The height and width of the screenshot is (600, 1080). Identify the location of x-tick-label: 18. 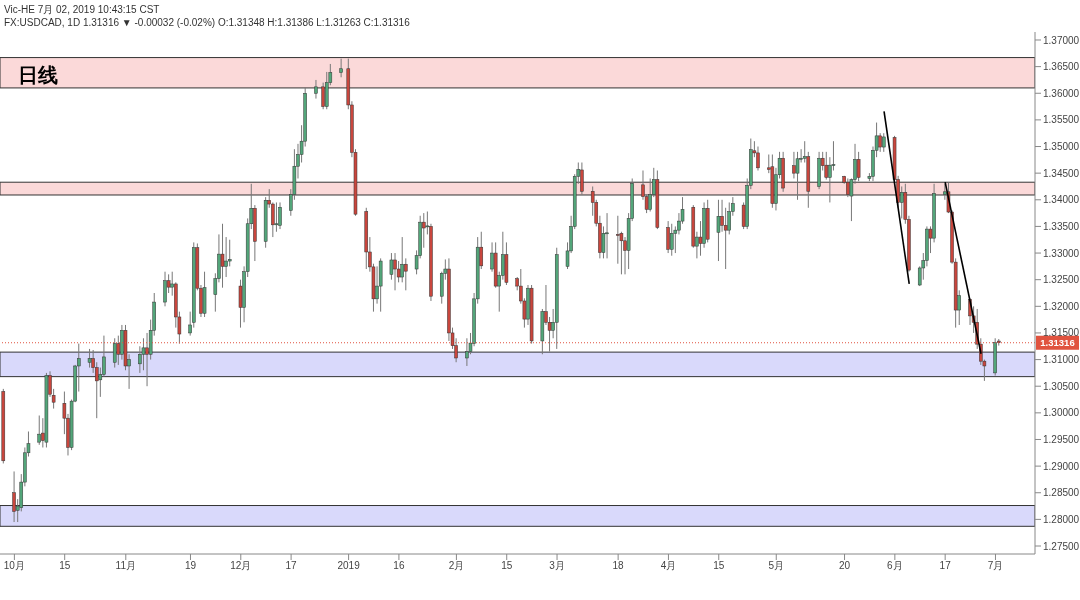
(618, 566).